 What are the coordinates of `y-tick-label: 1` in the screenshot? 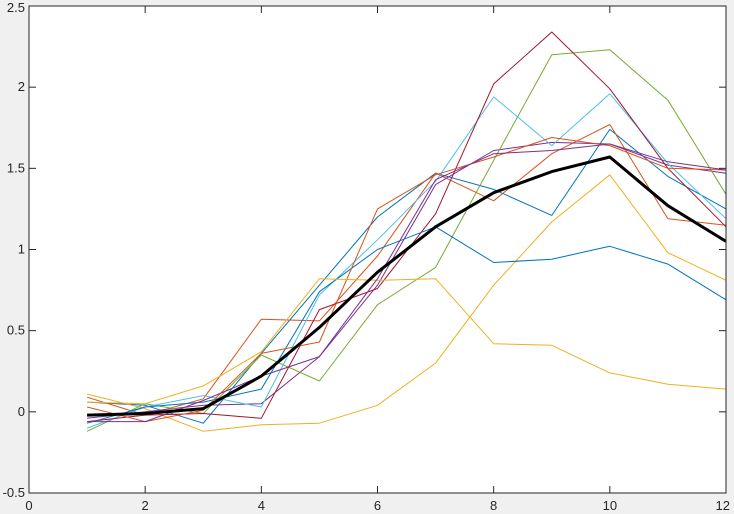 It's located at (21, 249).